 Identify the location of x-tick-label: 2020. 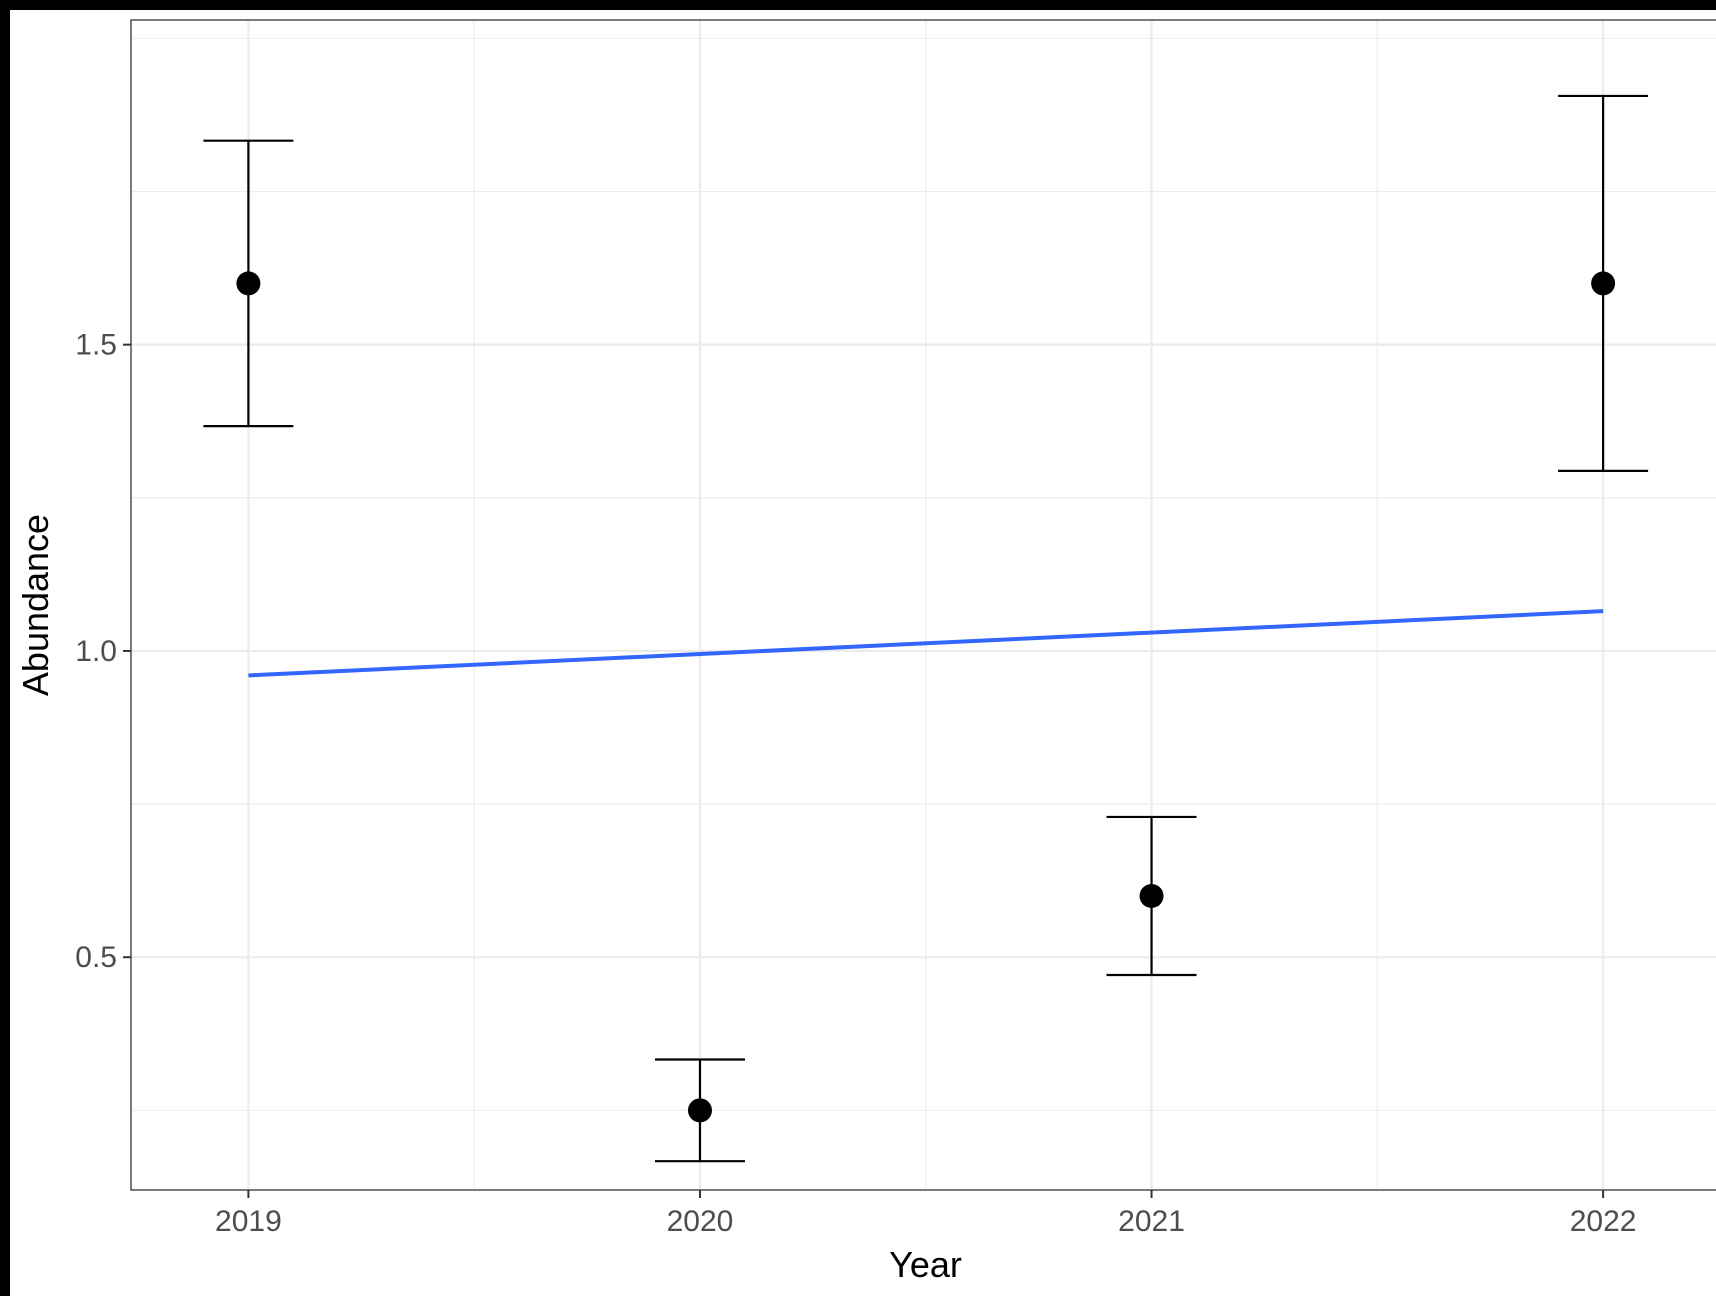
(700, 1221).